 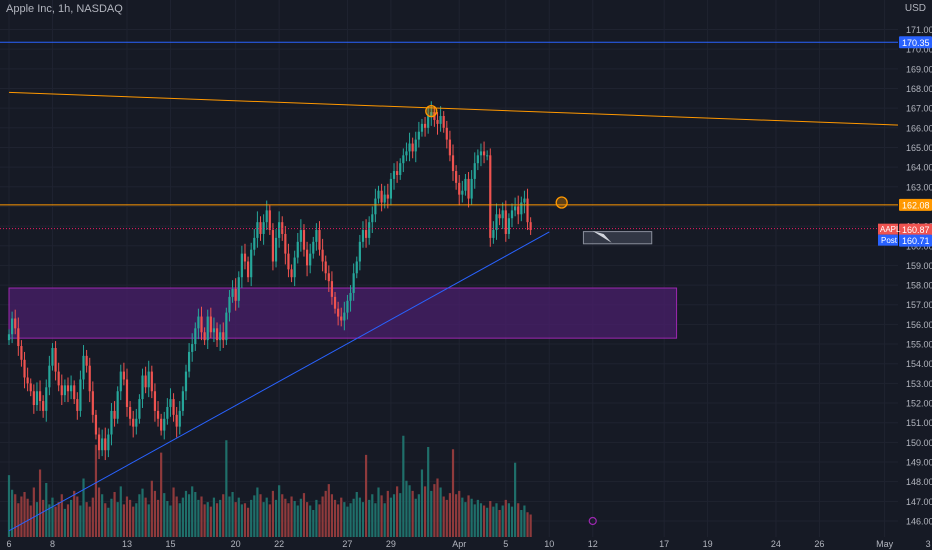 What do you see at coordinates (916, 205) in the screenshot?
I see `orange-level-price-tag: 162.08` at bounding box center [916, 205].